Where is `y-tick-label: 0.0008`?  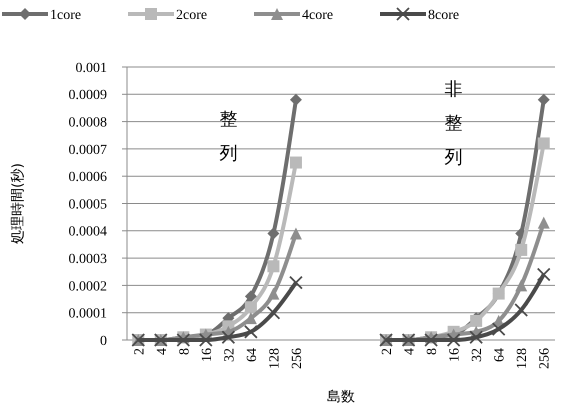
y-tick-label: 0.0008 is located at coordinates (87, 123).